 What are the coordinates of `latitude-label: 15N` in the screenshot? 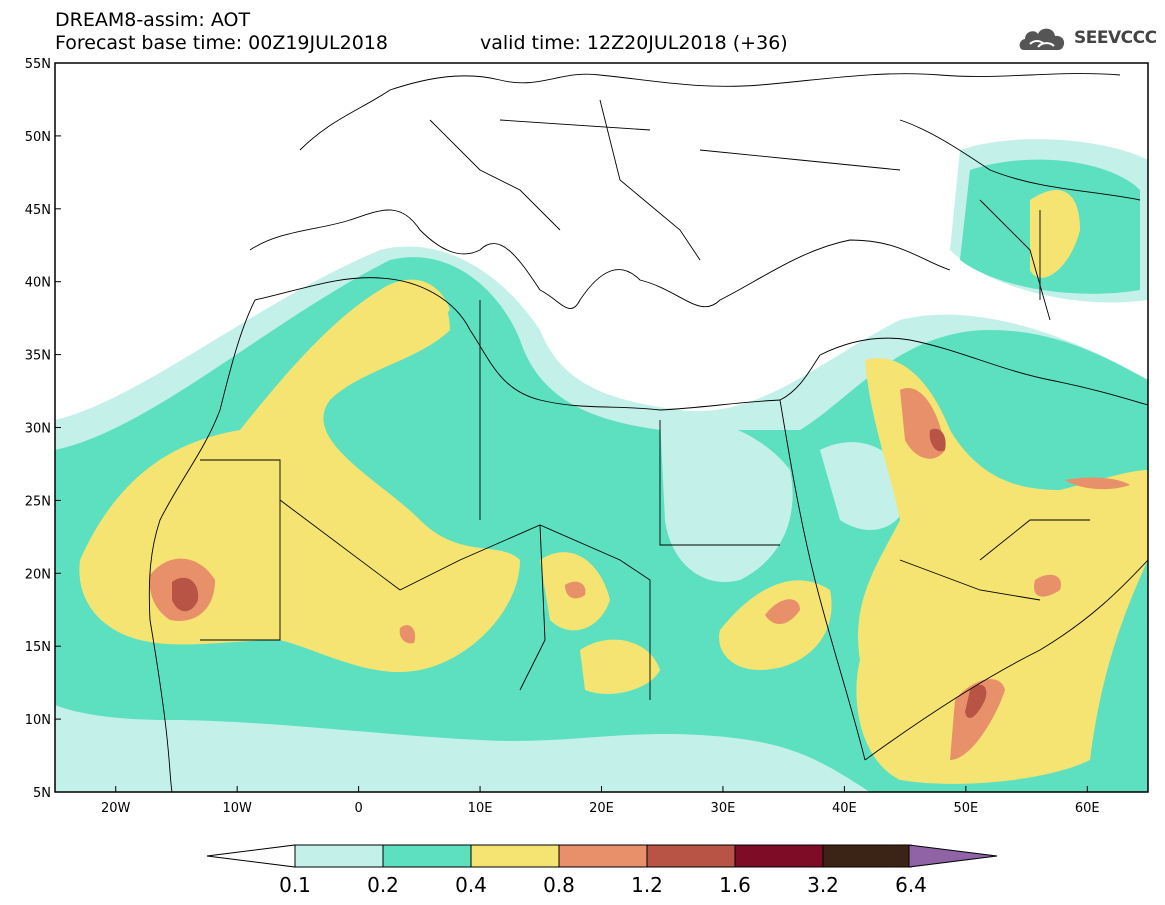 It's located at (38, 647).